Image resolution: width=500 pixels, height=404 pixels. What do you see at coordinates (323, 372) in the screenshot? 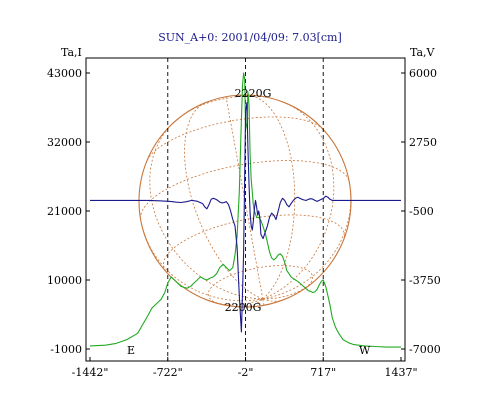
I see `x-tick-label: 717"` at bounding box center [323, 372].